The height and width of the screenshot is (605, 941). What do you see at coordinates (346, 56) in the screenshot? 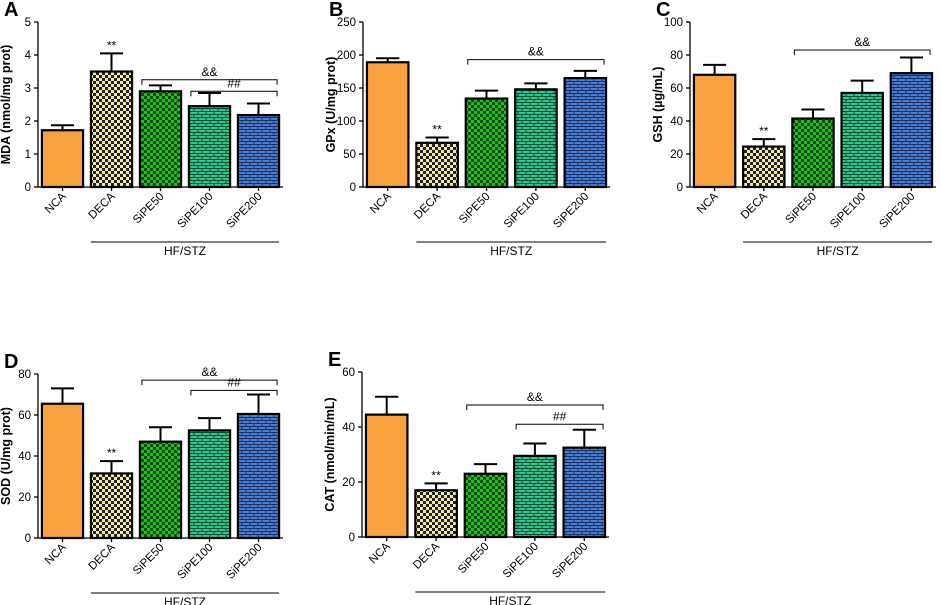
I see `y-tick-label: 200` at bounding box center [346, 56].